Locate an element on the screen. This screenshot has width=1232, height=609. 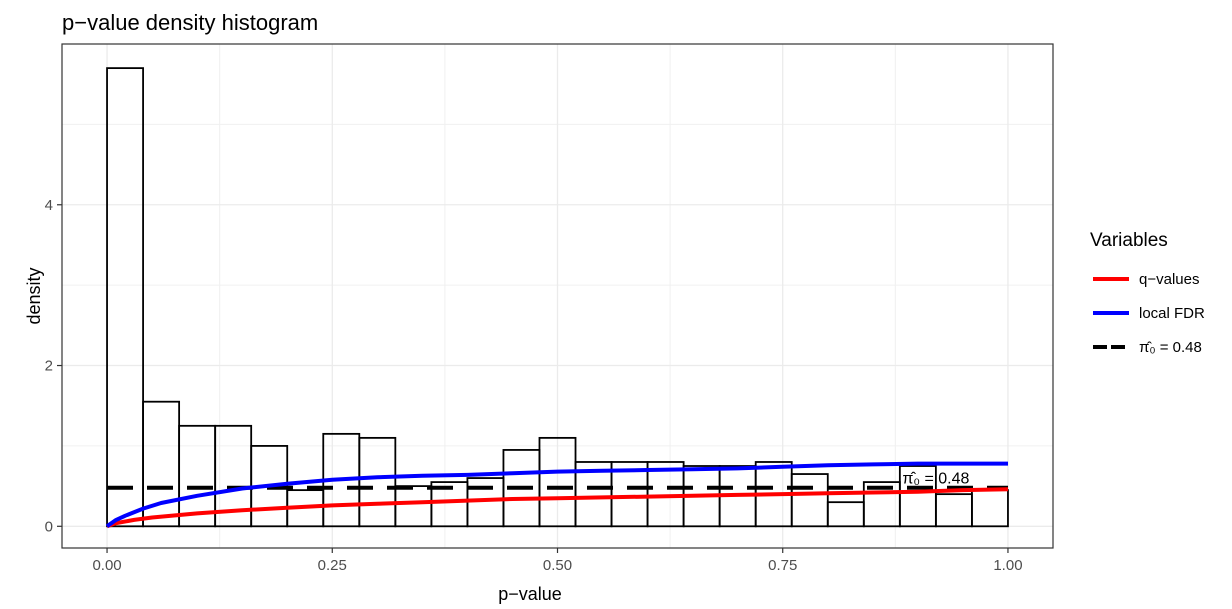
series-lines is located at coordinates (557, 495).